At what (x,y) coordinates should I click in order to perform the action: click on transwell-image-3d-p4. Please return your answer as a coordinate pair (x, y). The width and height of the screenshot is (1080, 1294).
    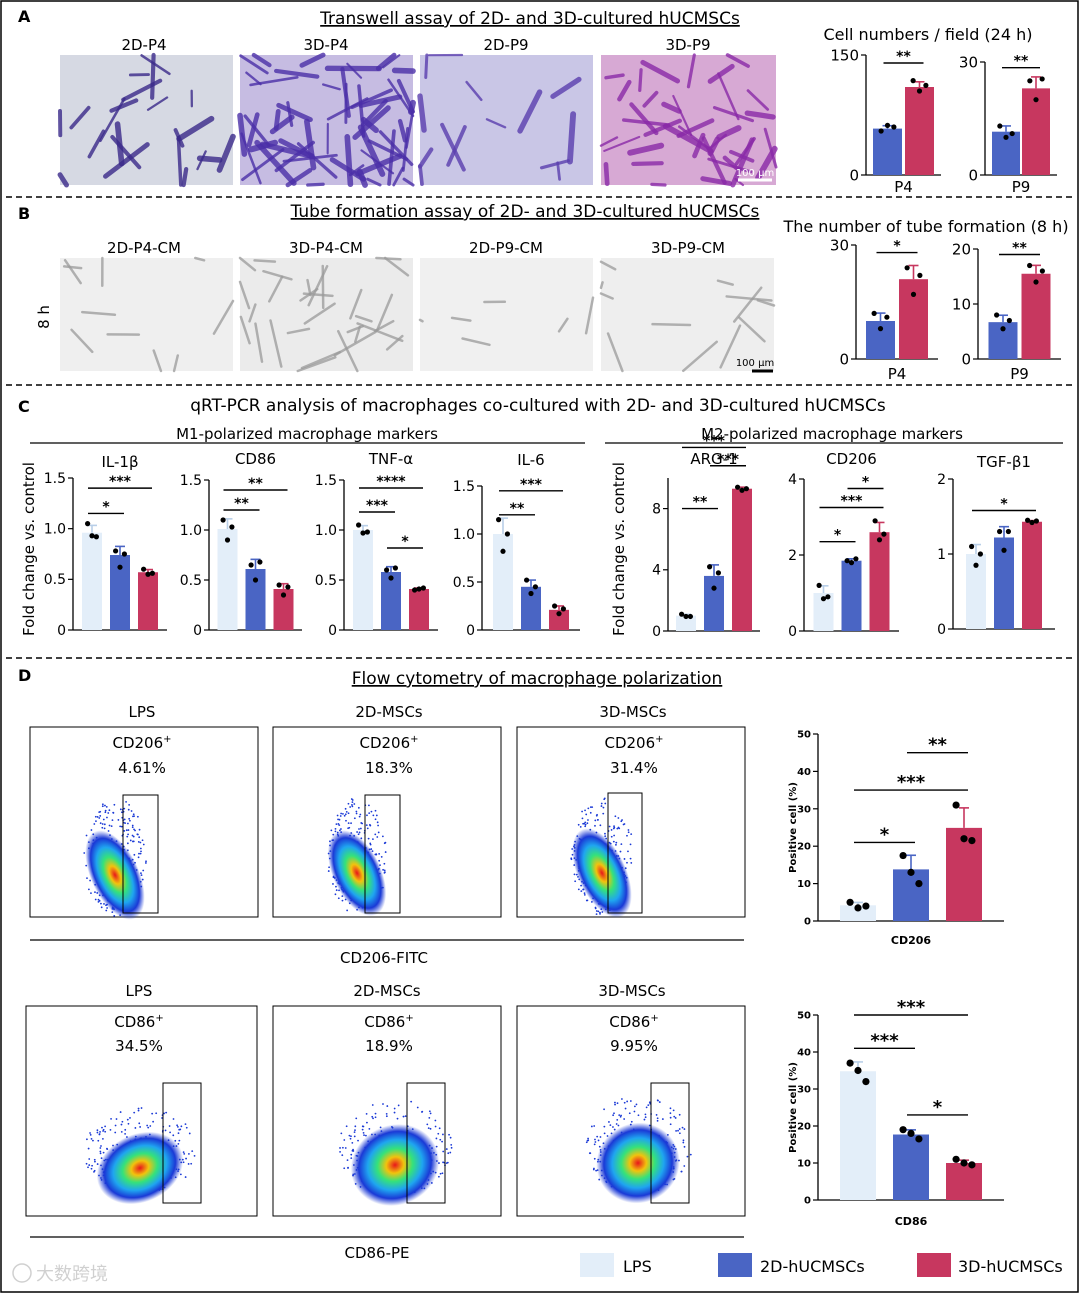
    Looking at the image, I should click on (326, 120).